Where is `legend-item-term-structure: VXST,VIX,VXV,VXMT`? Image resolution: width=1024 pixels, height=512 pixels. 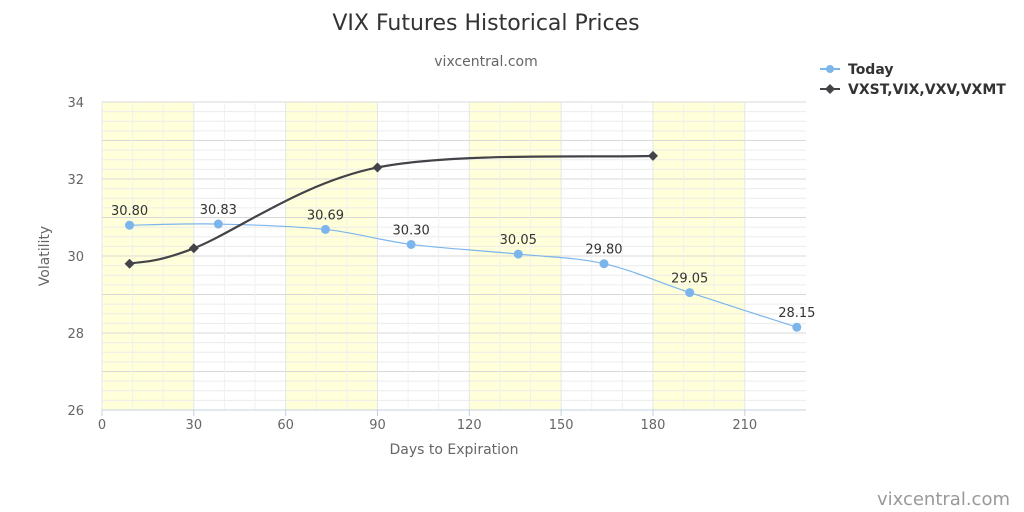 legend-item-term-structure: VXST,VIX,VXV,VXMT is located at coordinates (913, 90).